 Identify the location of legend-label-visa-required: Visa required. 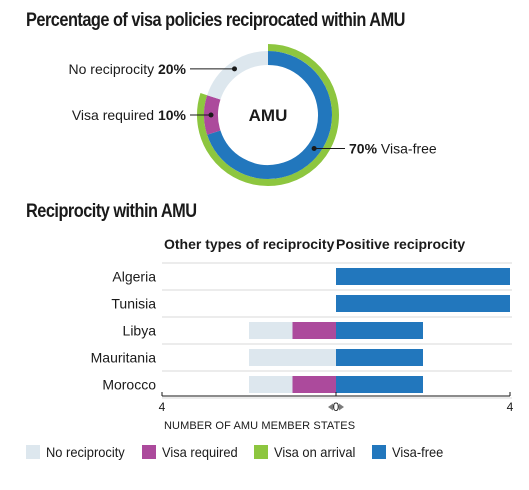
(199, 452).